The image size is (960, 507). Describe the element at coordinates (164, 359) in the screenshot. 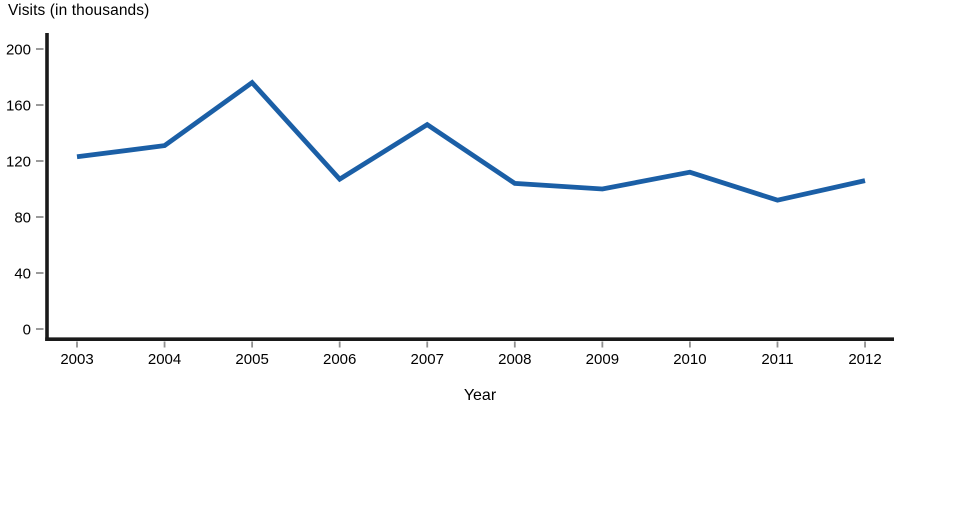

I see `x-tick-label: 2004` at that location.